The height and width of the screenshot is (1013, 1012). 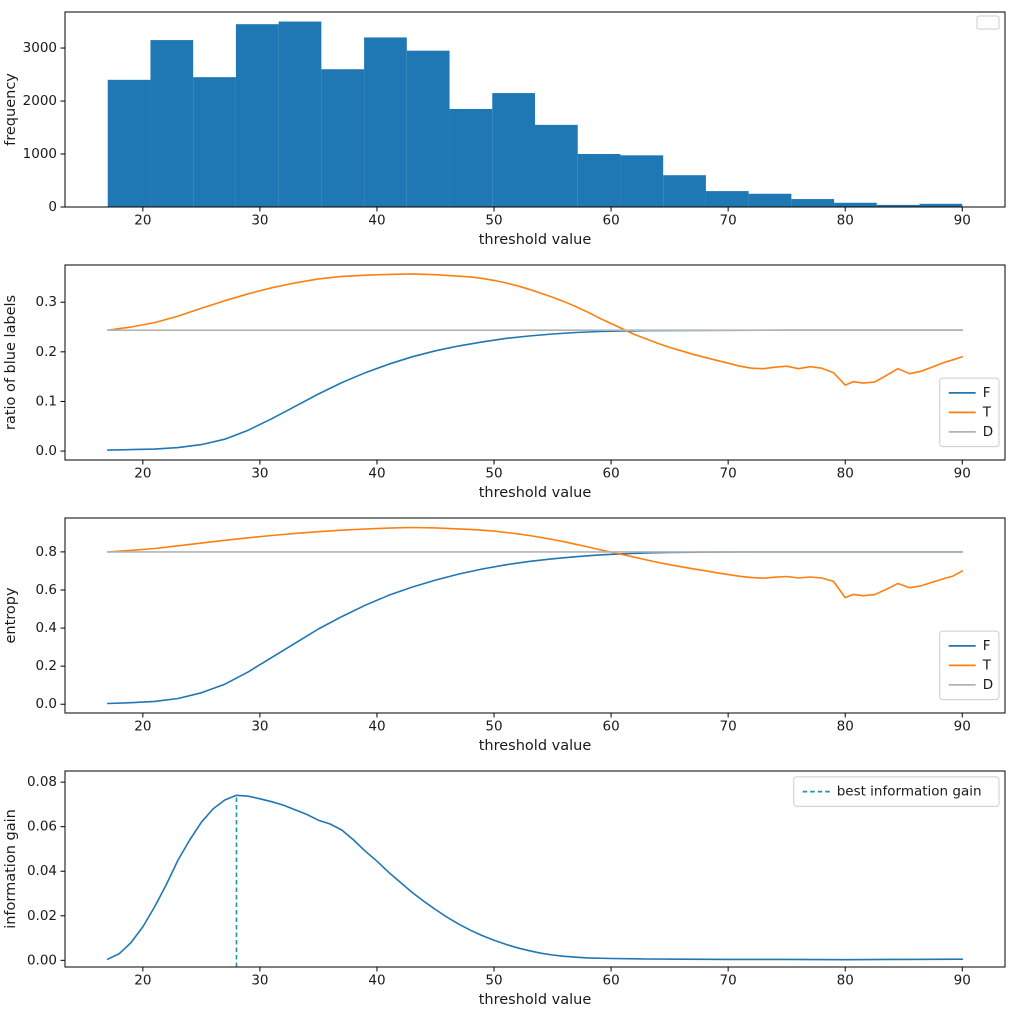 I want to click on y-tick-label: 0.3, so click(x=46, y=302).